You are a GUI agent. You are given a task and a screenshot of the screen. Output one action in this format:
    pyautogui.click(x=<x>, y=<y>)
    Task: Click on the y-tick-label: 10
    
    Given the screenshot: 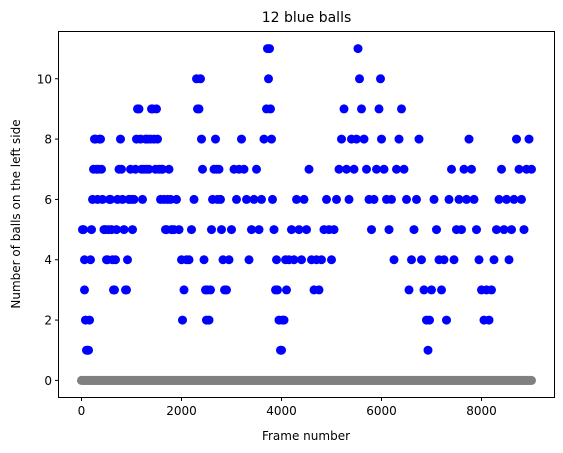 What is the action you would take?
    pyautogui.click(x=44, y=79)
    